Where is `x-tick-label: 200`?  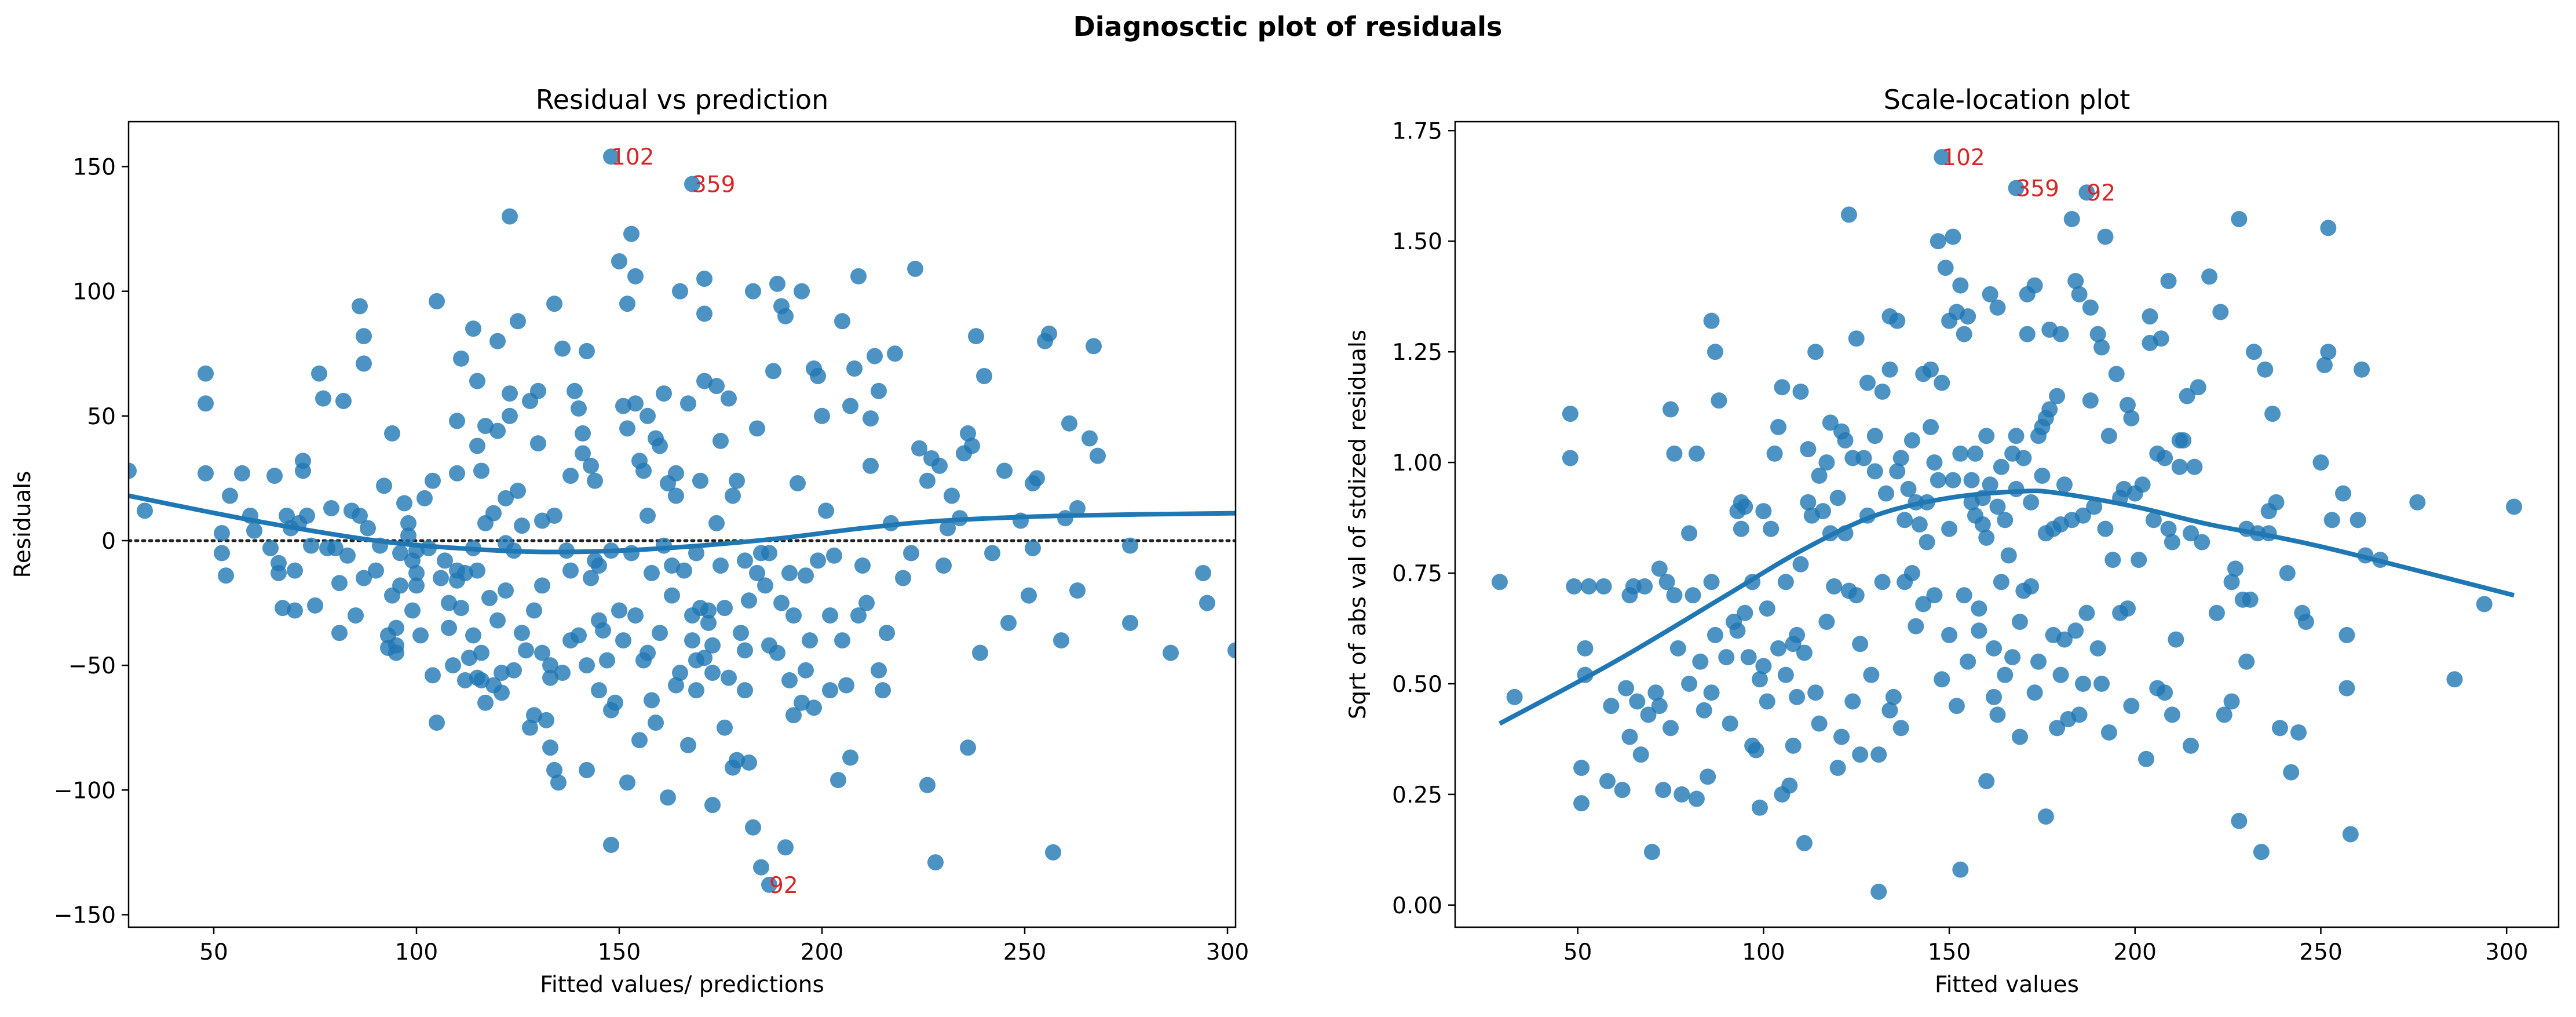 x-tick-label: 200 is located at coordinates (2135, 952).